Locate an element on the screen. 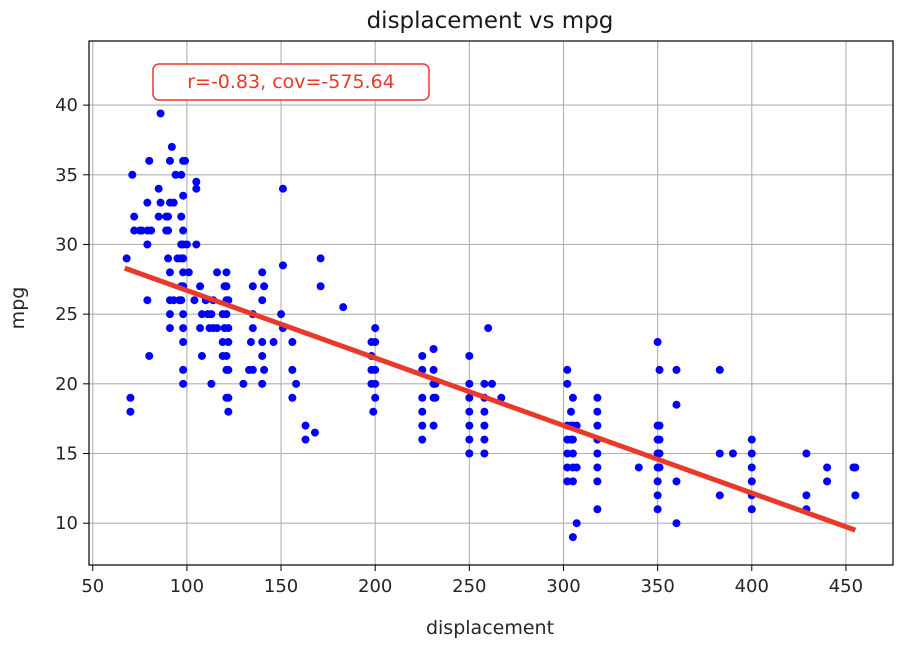 The image size is (922, 654). y-tick-label: 25 is located at coordinates (66, 314).